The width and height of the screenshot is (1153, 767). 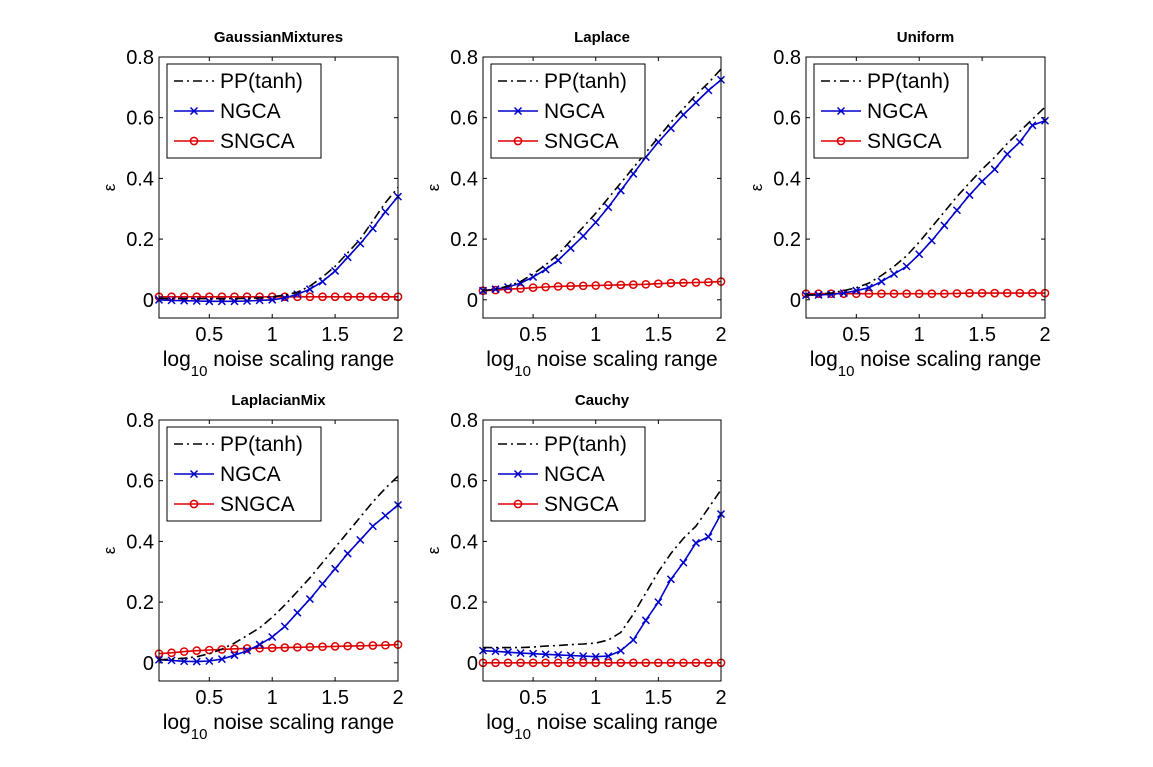 What do you see at coordinates (244, 111) in the screenshot?
I see `chart-0-legend: PP(tanh) NGCA SNGCA` at bounding box center [244, 111].